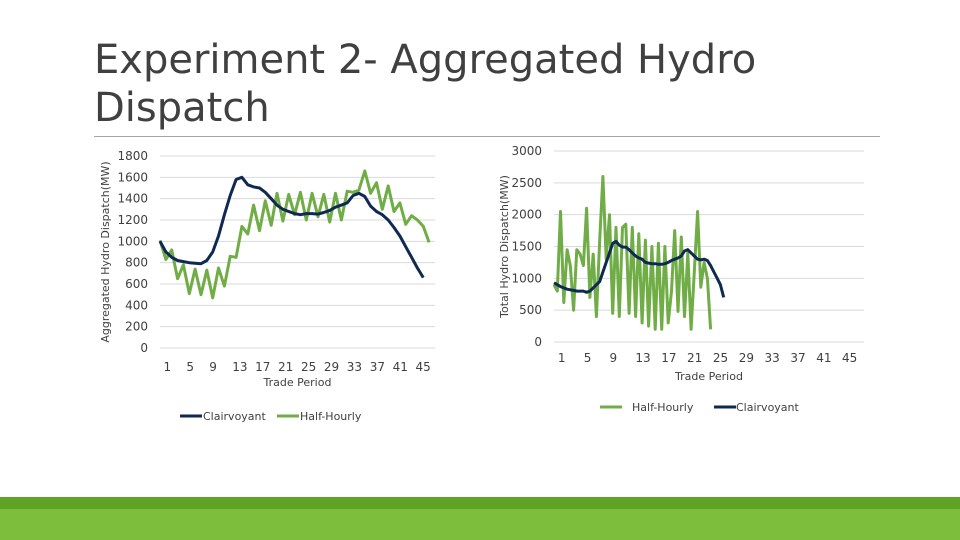 This screenshot has width=960, height=540. Describe the element at coordinates (526, 215) in the screenshot. I see `y-tick-label: 2000` at that location.